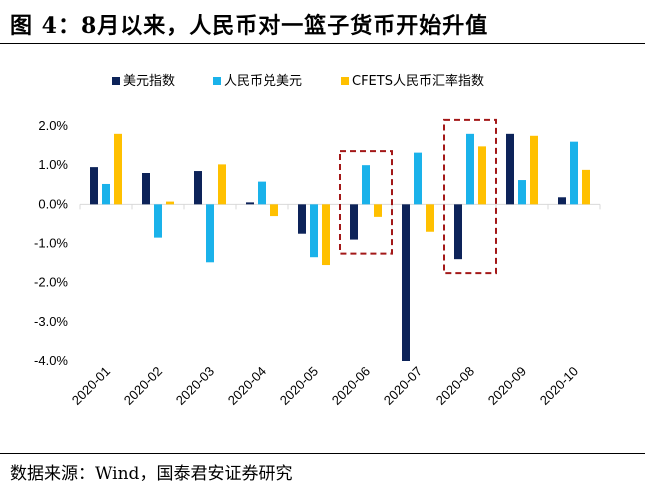 This screenshot has width=645, height=494. What do you see at coordinates (322, 43) in the screenshot?
I see `title-rule` at bounding box center [322, 43].